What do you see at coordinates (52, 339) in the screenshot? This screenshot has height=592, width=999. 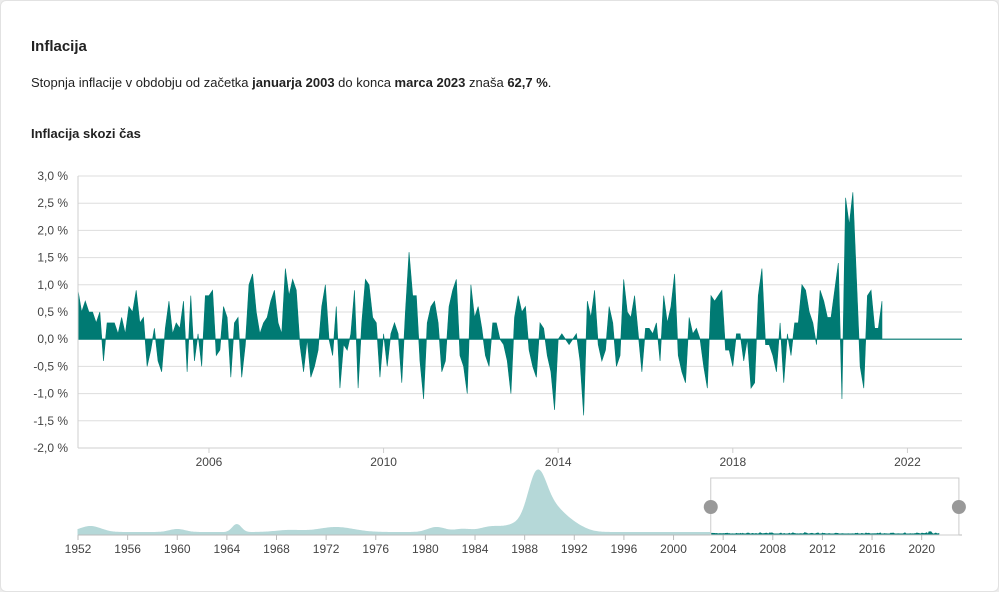 I see `y-tick-label: 0,0 %` at bounding box center [52, 339].